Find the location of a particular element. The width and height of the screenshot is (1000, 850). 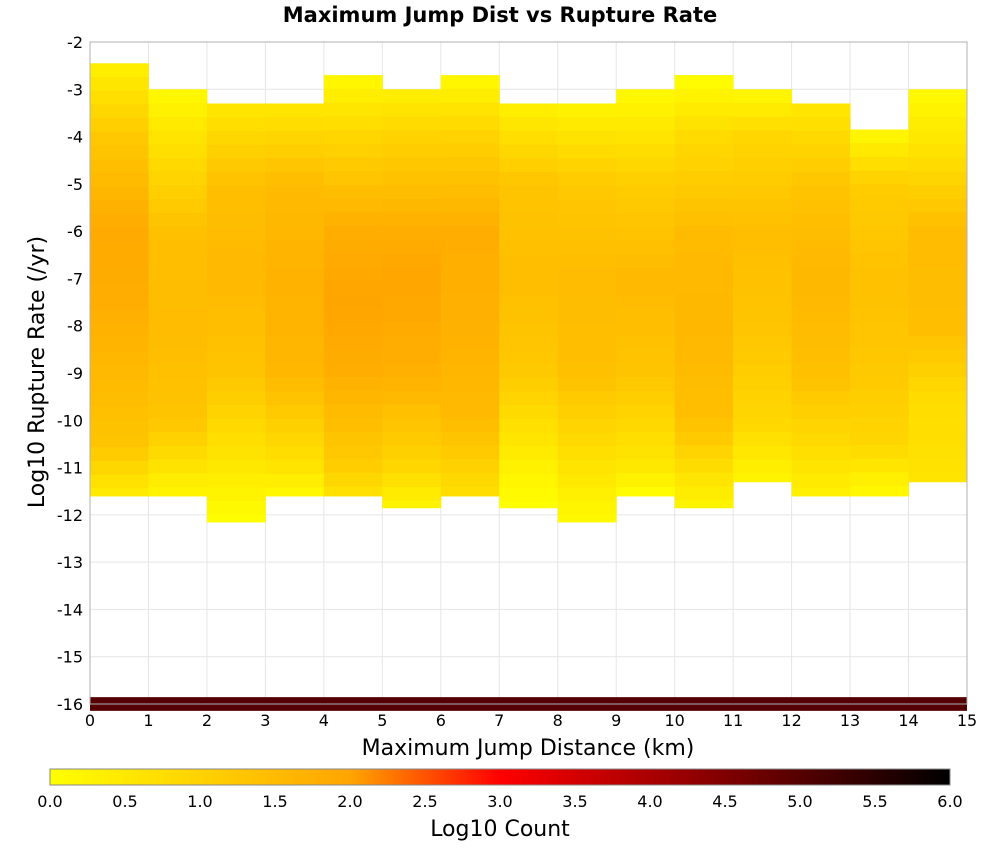

colorbar-tick-label: 0.5 is located at coordinates (124, 801).